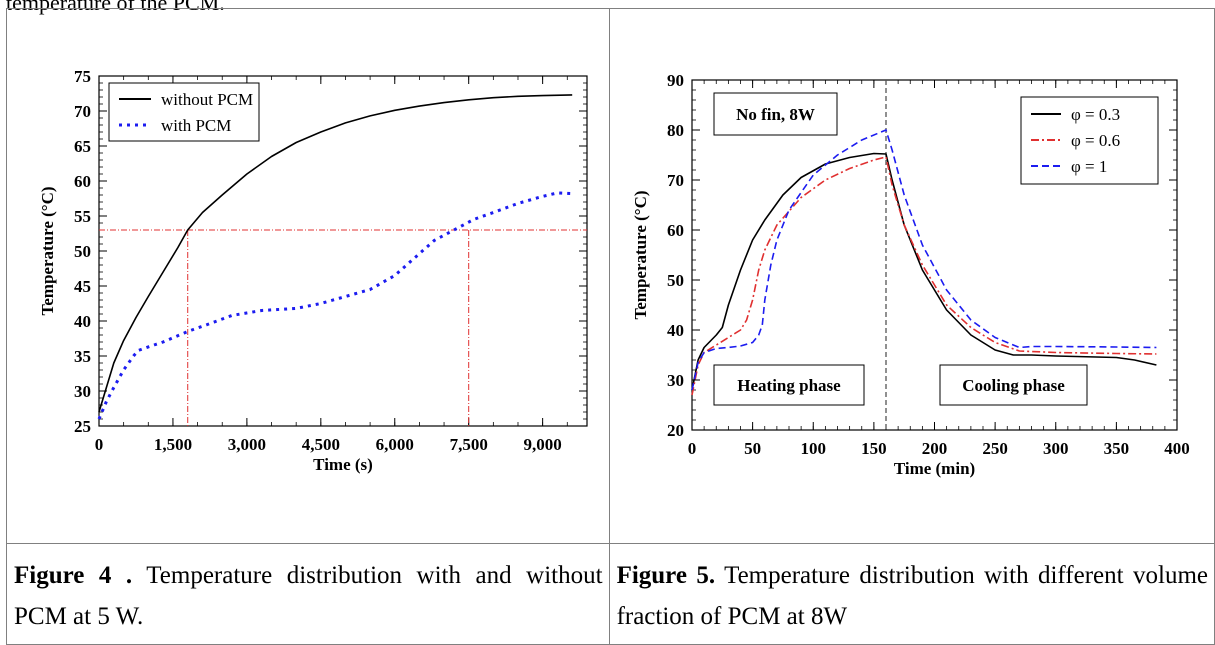 The image size is (1215, 645). Describe the element at coordinates (675, 430) in the screenshot. I see `fig5-ytick-label: 20` at that location.